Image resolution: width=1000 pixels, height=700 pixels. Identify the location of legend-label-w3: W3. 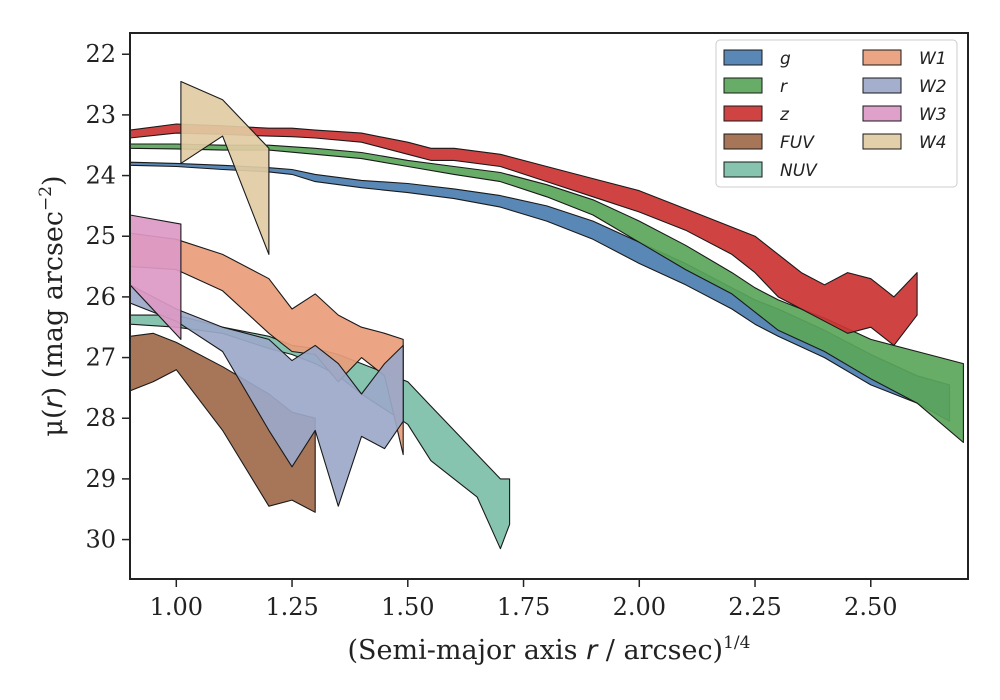
(933, 115).